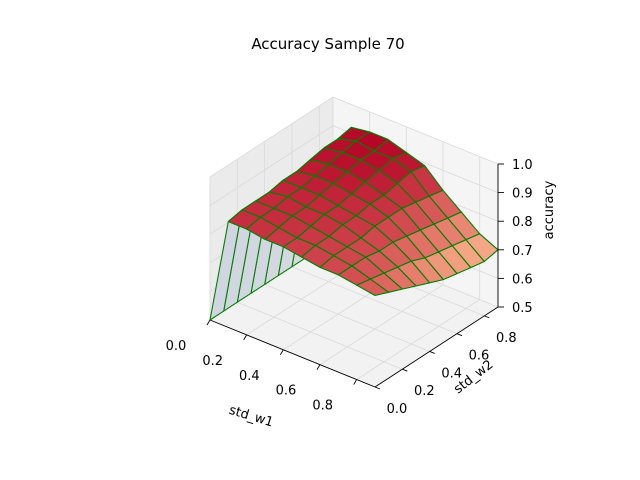 This screenshot has width=640, height=480. Describe the element at coordinates (436, 347) in the screenshot. I see `y-axis-line` at that location.